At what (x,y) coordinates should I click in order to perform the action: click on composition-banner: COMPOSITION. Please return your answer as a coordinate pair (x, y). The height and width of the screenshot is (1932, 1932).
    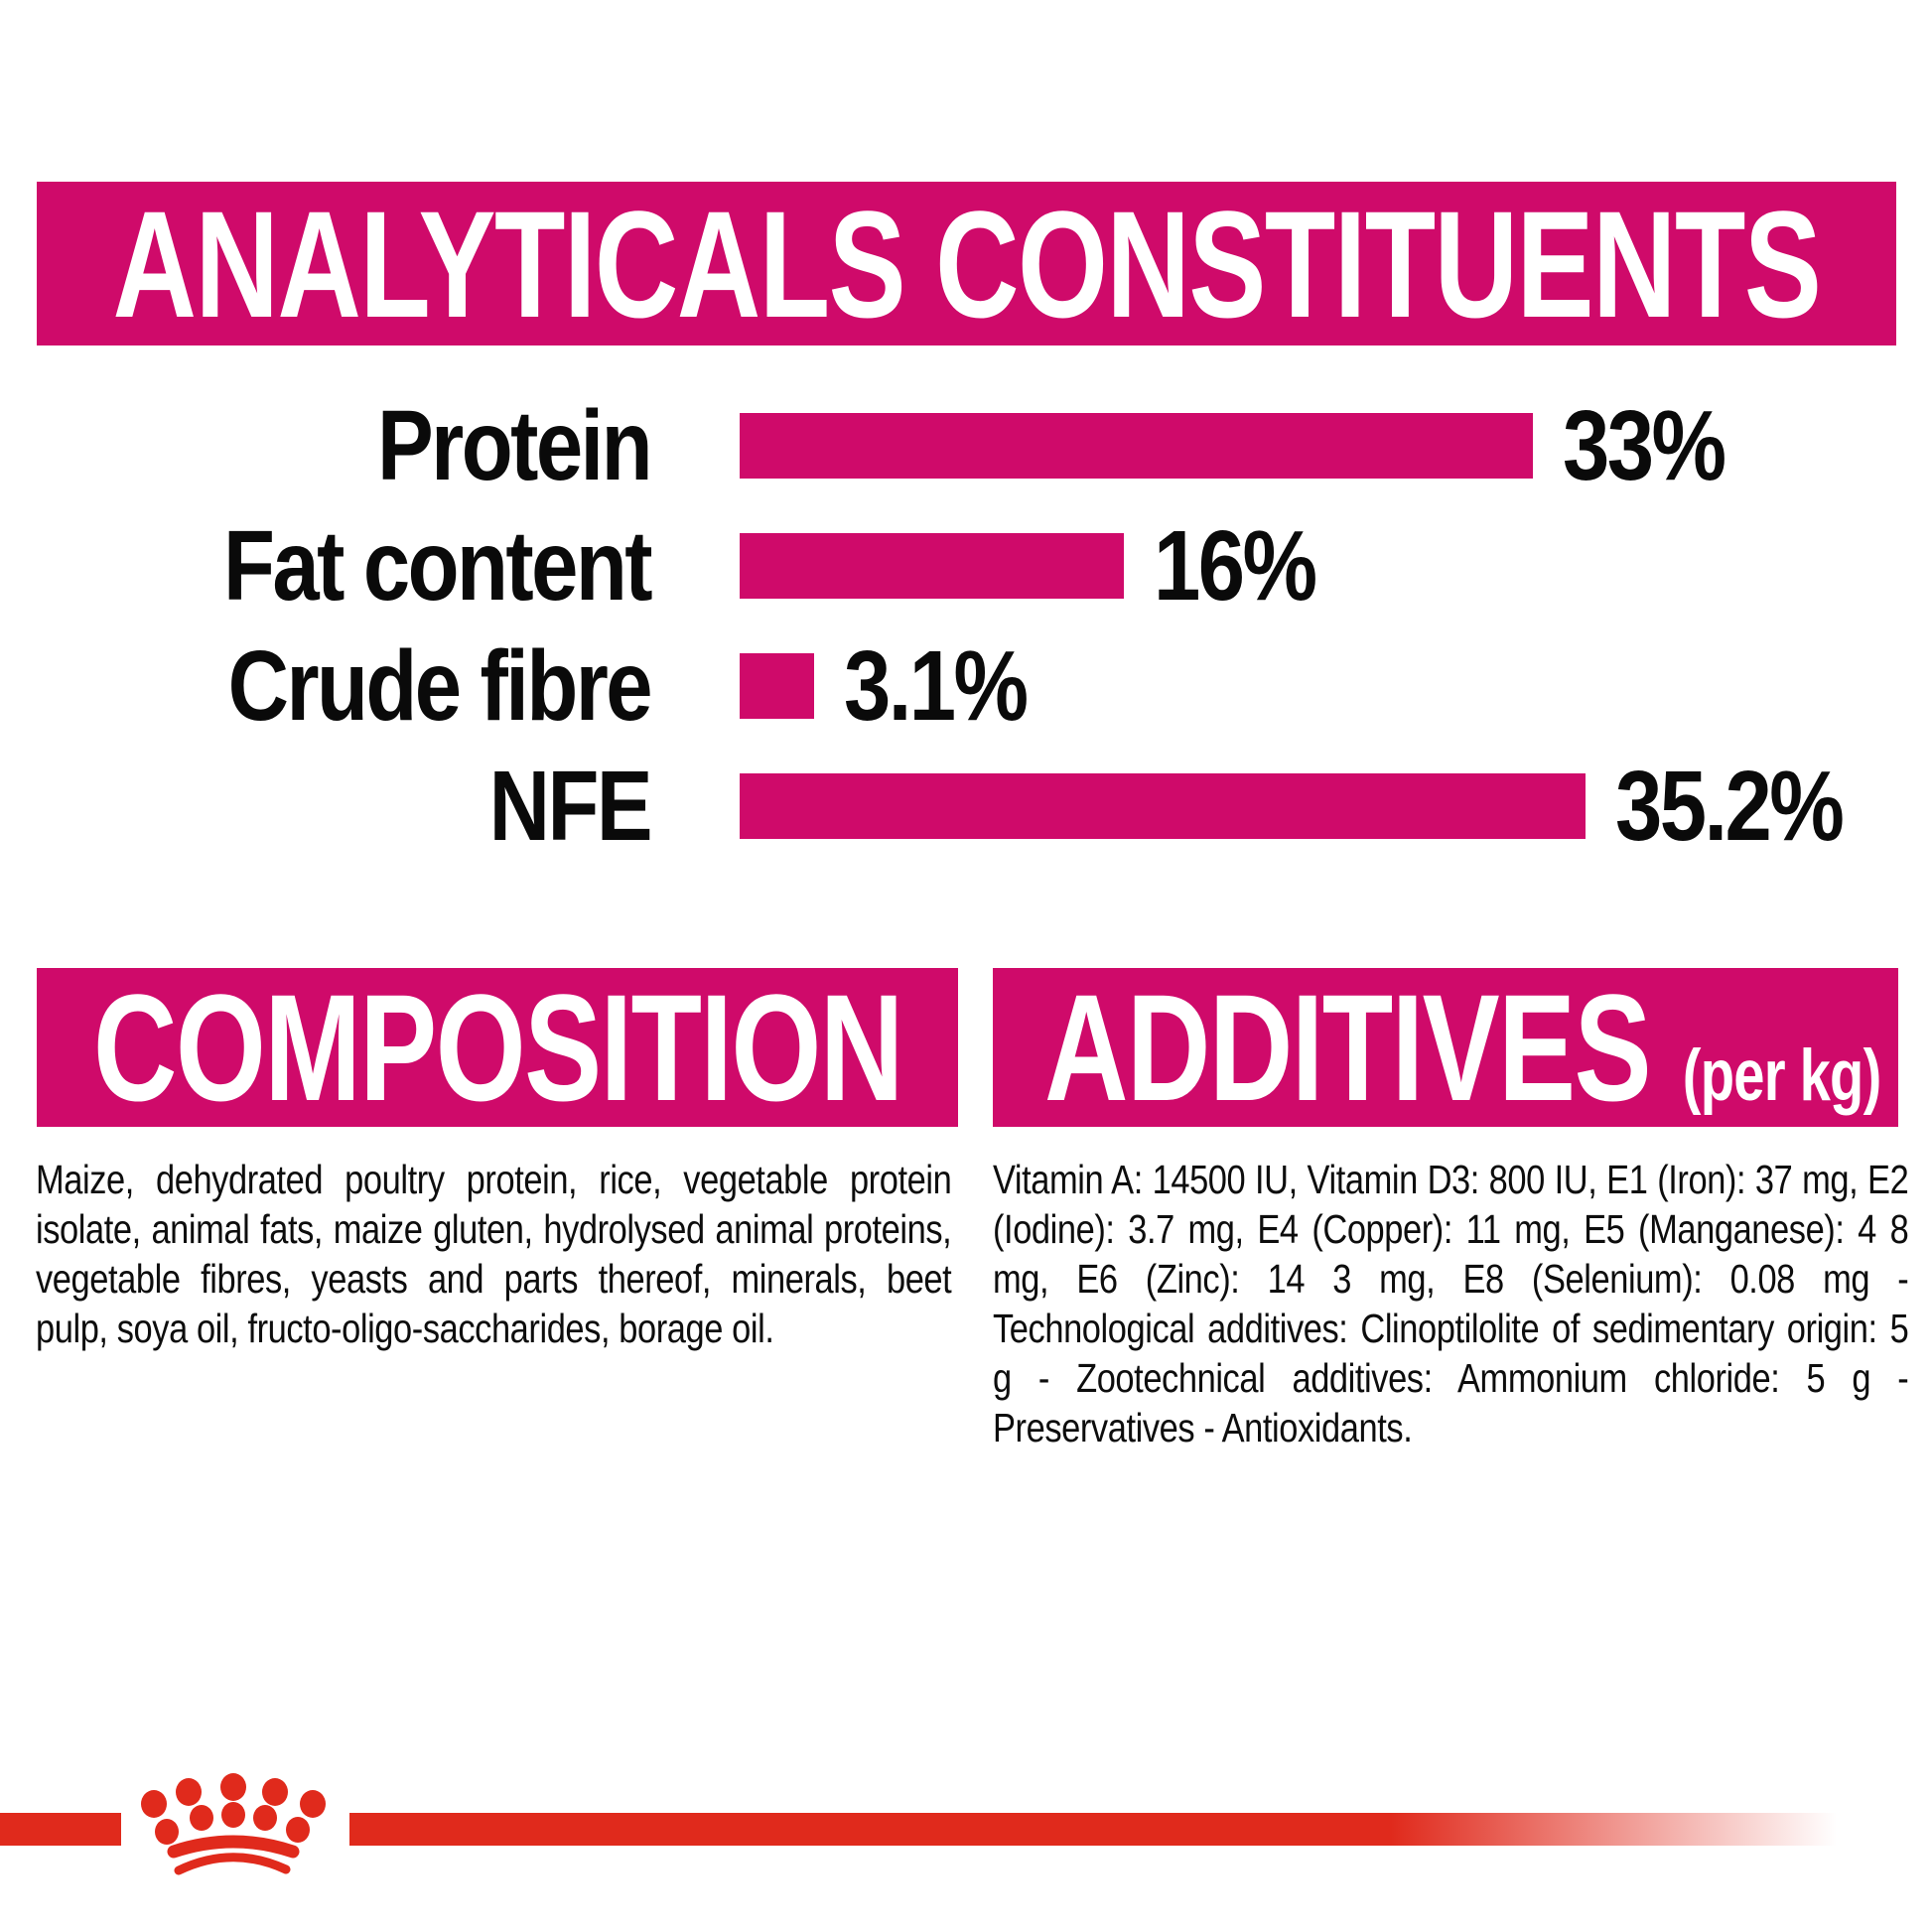
    Looking at the image, I should click on (498, 1047).